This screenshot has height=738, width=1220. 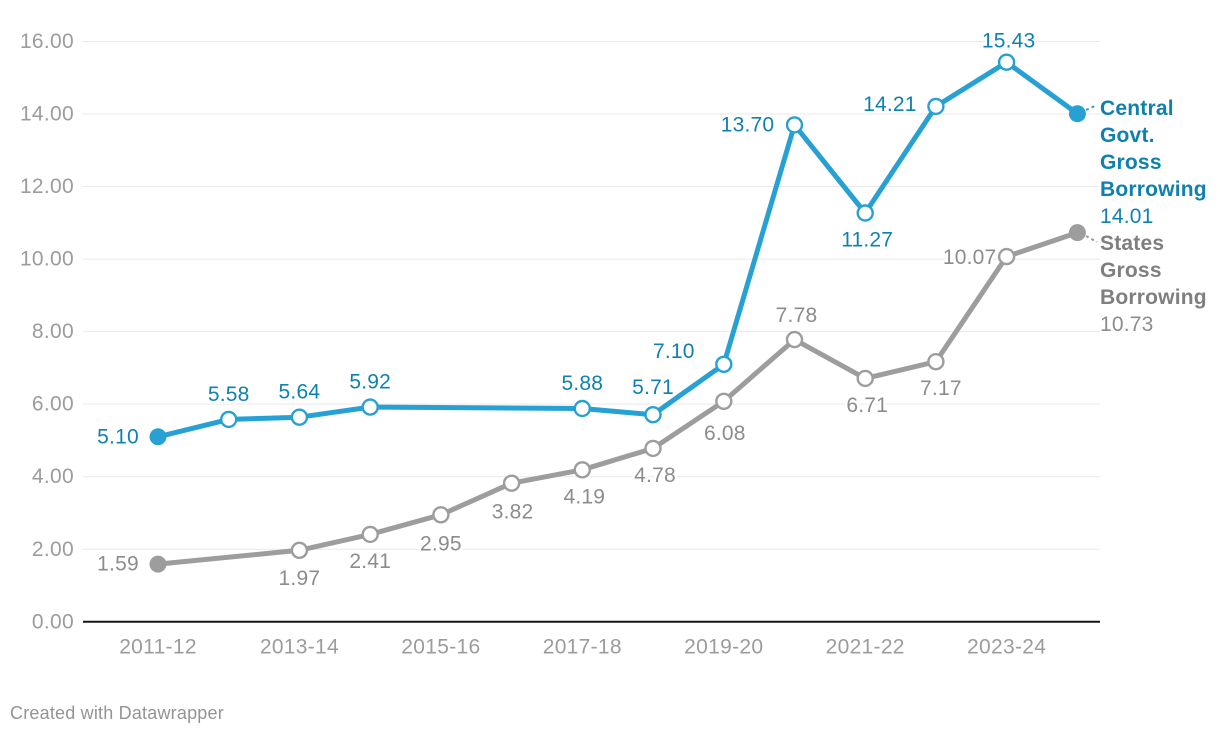 I want to click on legend-series-central-govt-gross-borrowing: Central Govt. Gross Borrowing 14.01, so click(x=1159, y=162).